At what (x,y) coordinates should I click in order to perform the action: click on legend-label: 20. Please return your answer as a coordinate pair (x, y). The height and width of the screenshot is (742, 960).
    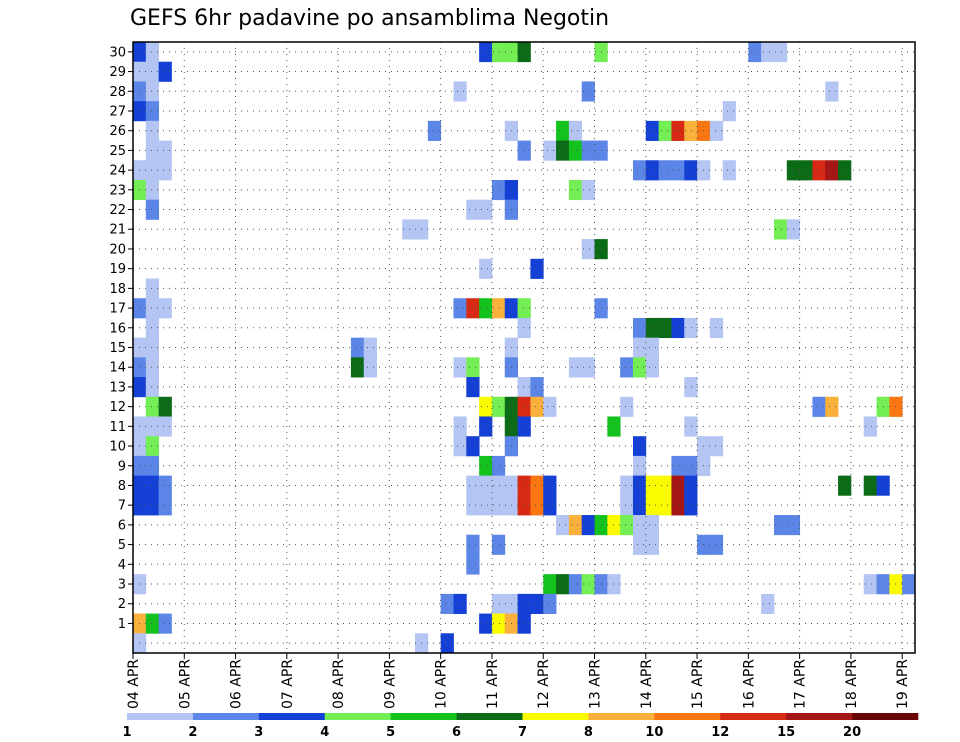
    Looking at the image, I should click on (852, 732).